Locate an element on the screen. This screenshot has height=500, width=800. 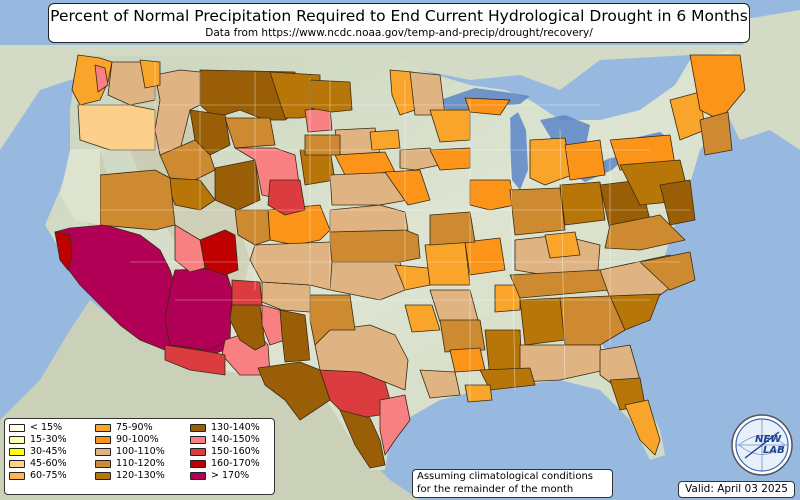
region-75-90-north-mn is located at coordinates (385, 140).